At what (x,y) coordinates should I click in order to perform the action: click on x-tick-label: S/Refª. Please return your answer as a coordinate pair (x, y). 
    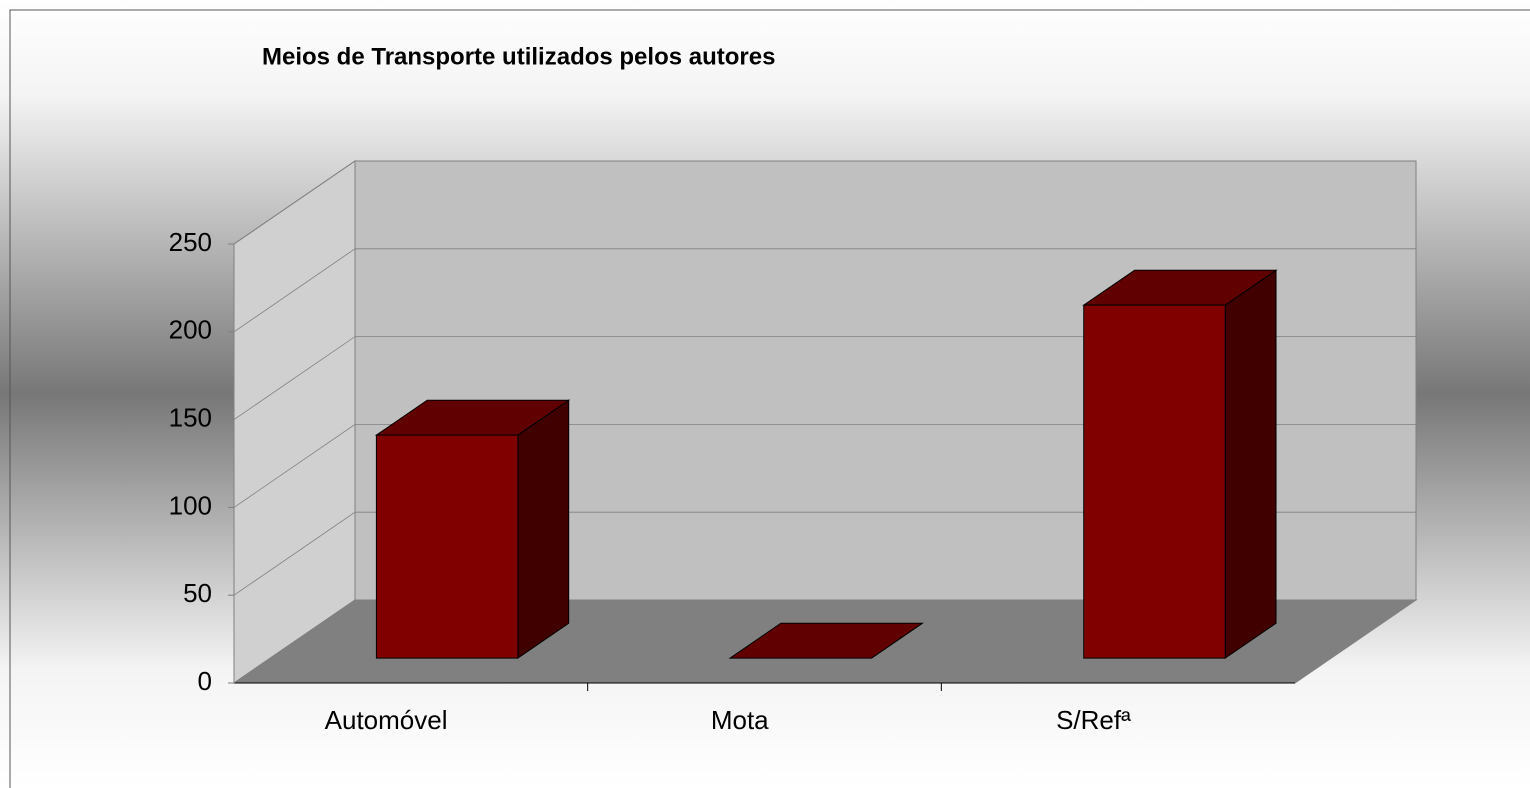
    Looking at the image, I should click on (1093, 720).